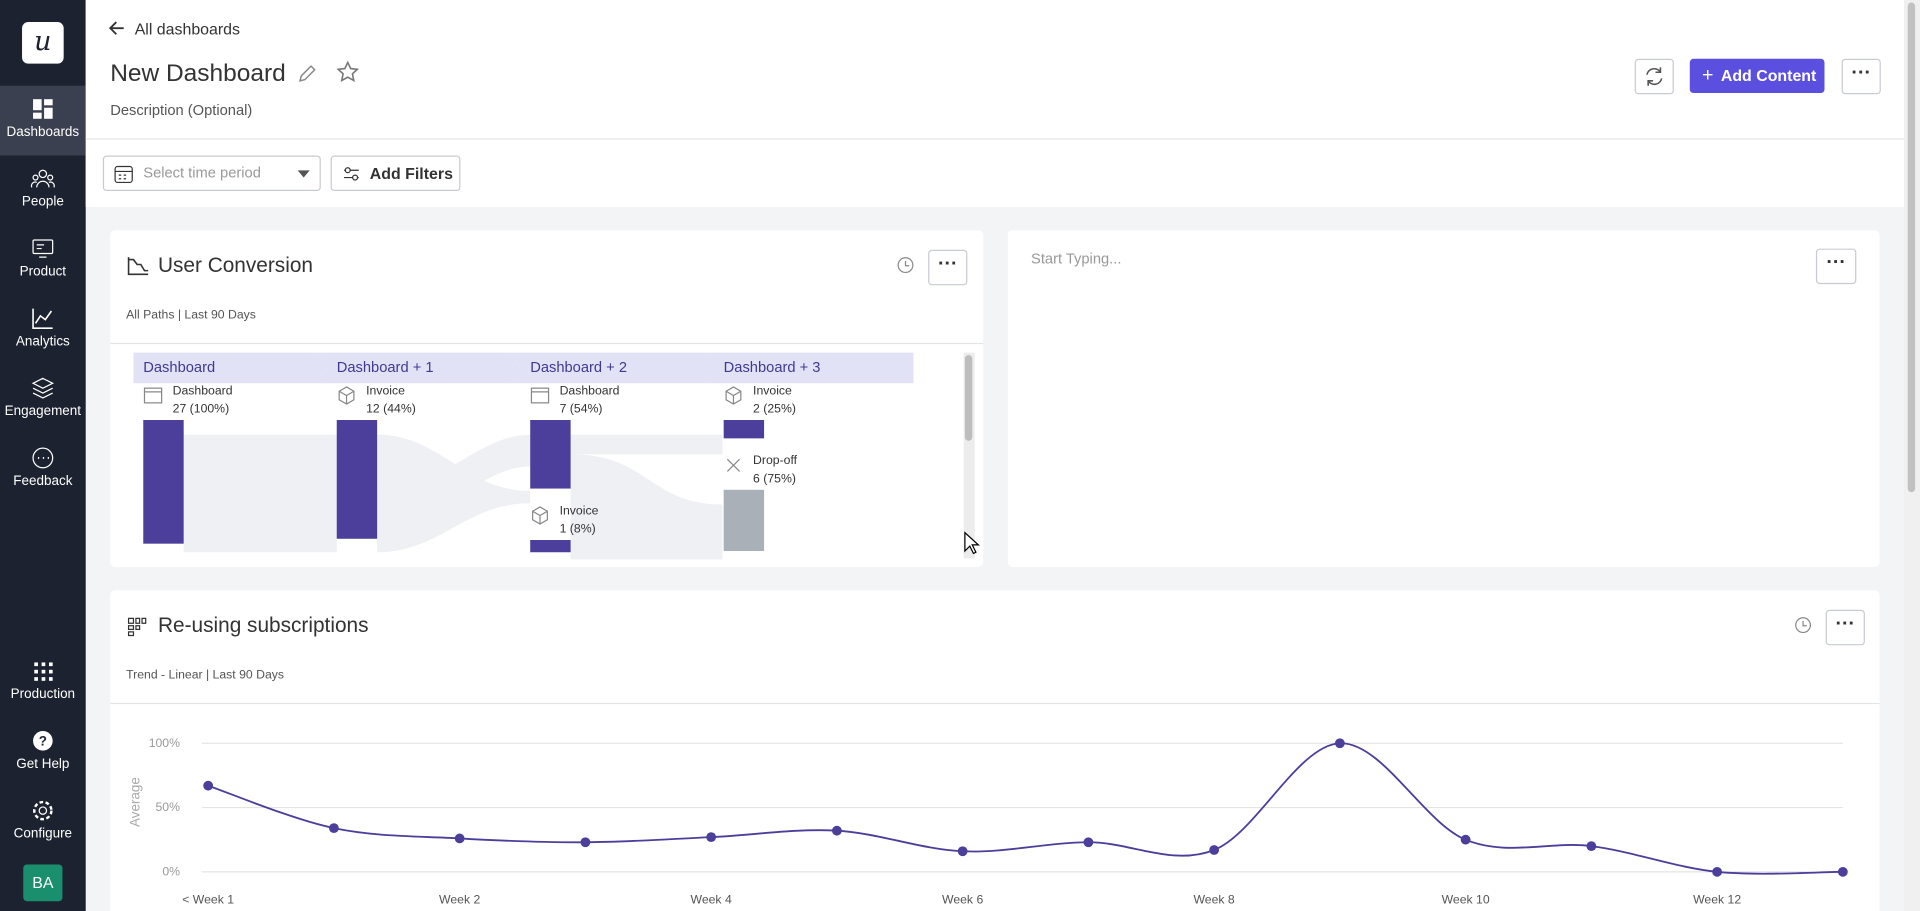  What do you see at coordinates (1803, 625) in the screenshot?
I see `clock-icon` at bounding box center [1803, 625].